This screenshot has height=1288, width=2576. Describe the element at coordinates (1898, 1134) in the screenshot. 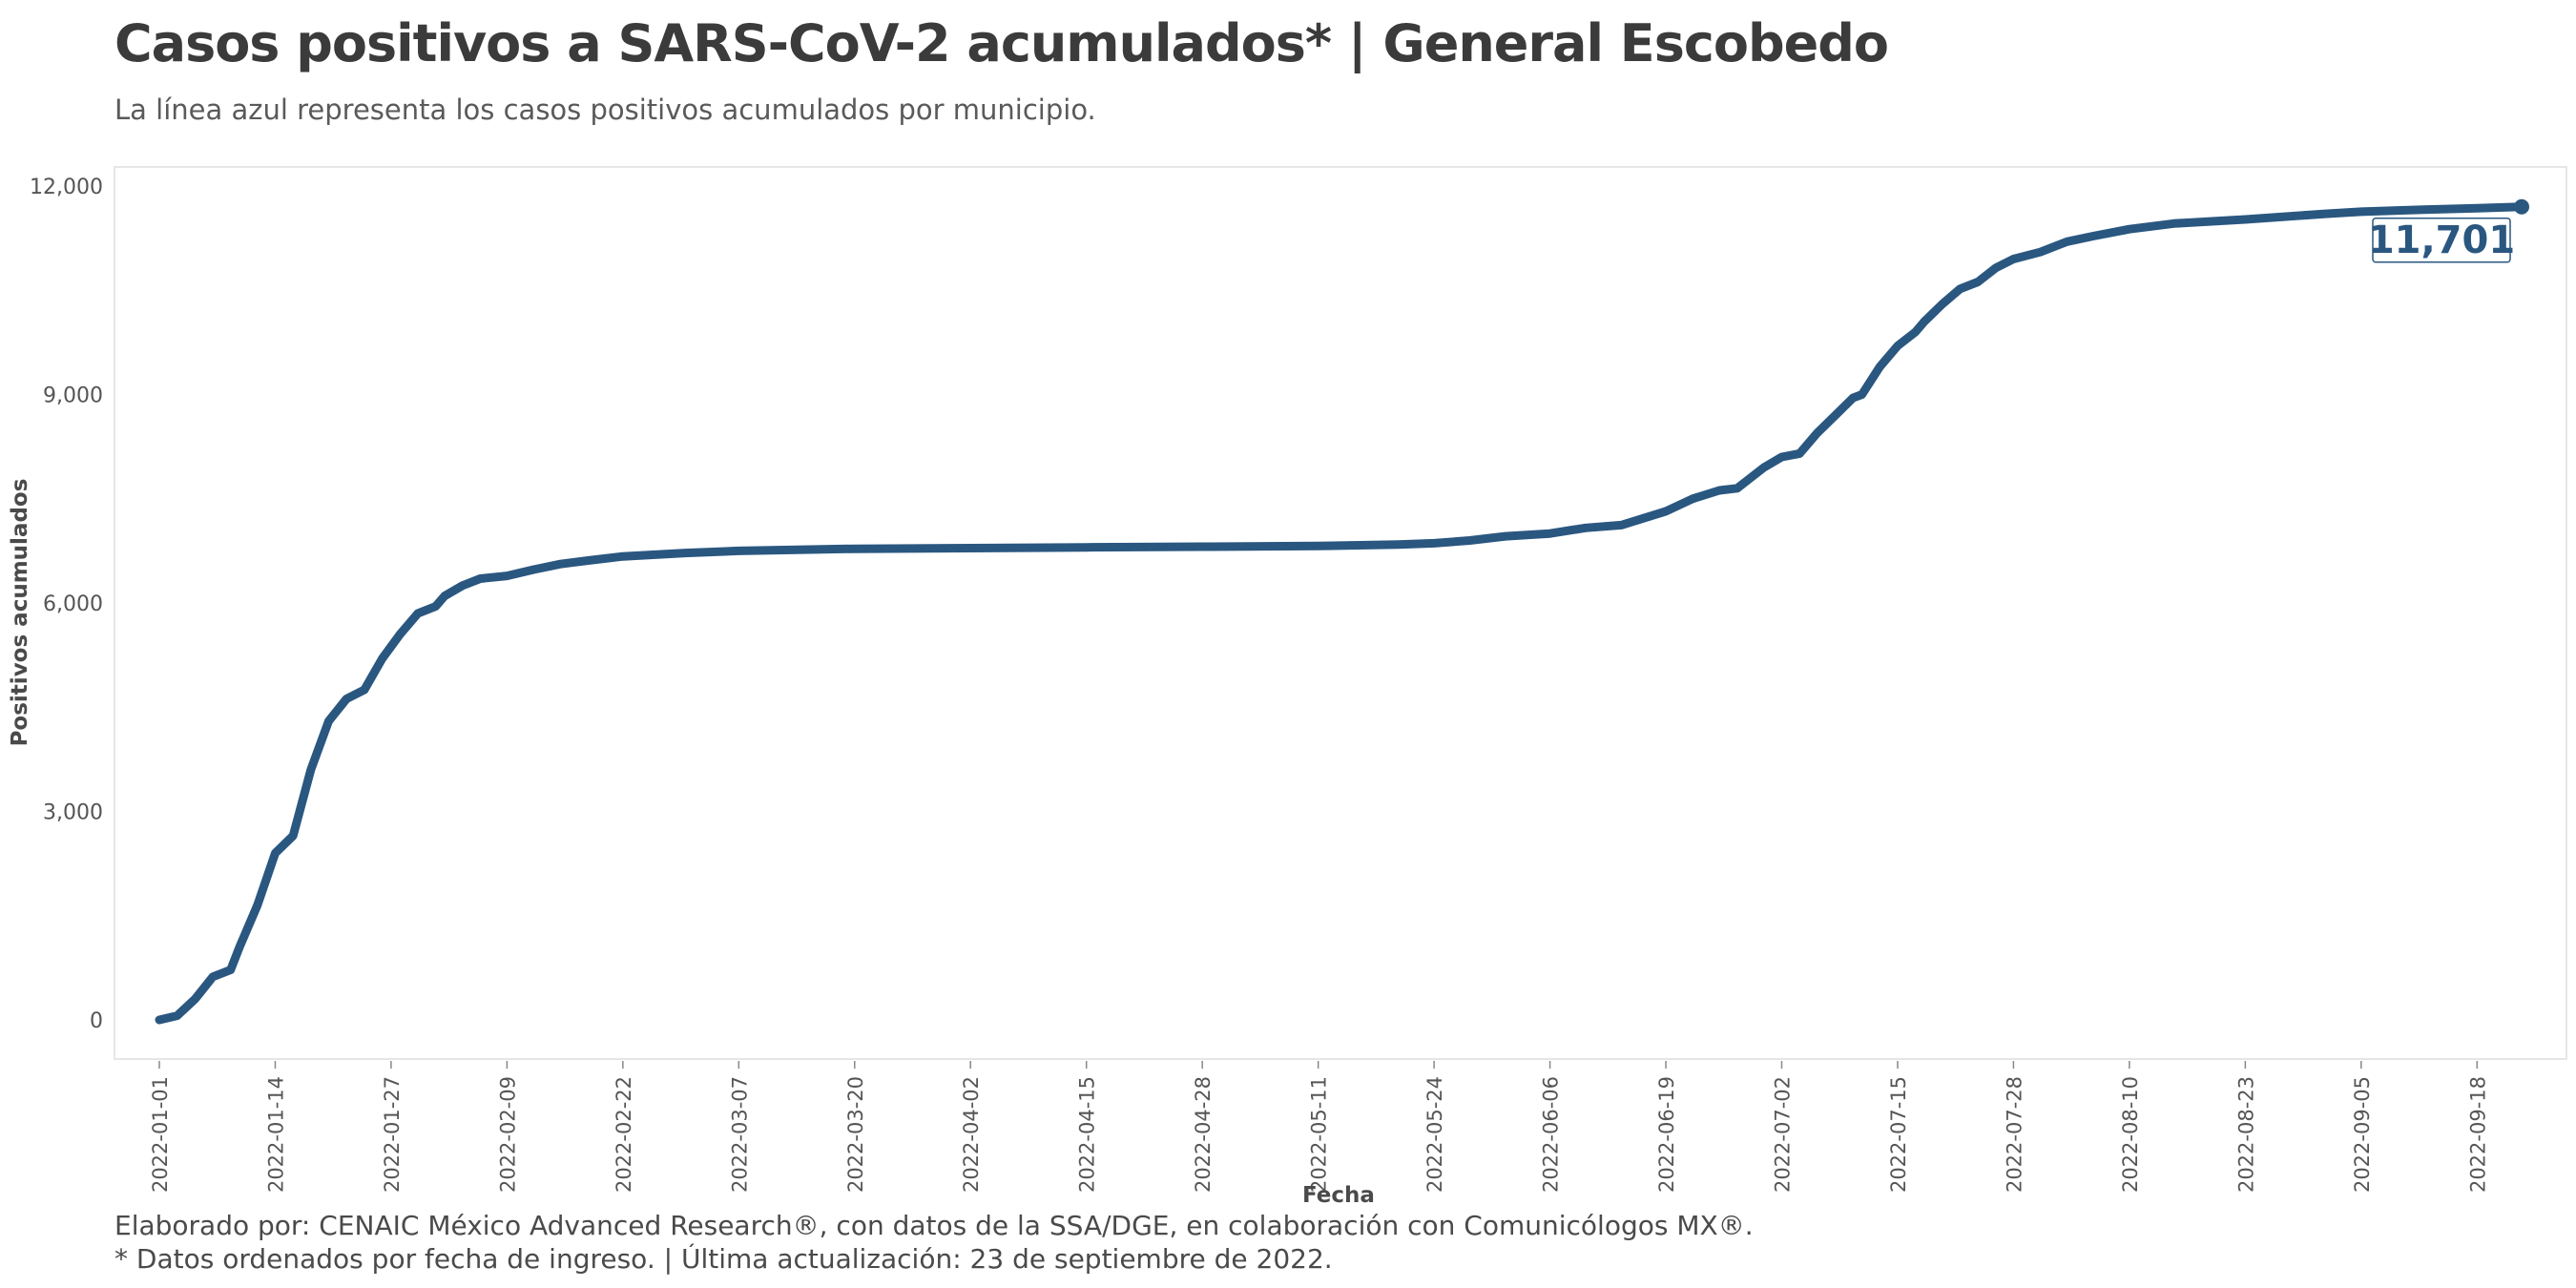

I see `x-tick-label: 2022-07-15` at that location.